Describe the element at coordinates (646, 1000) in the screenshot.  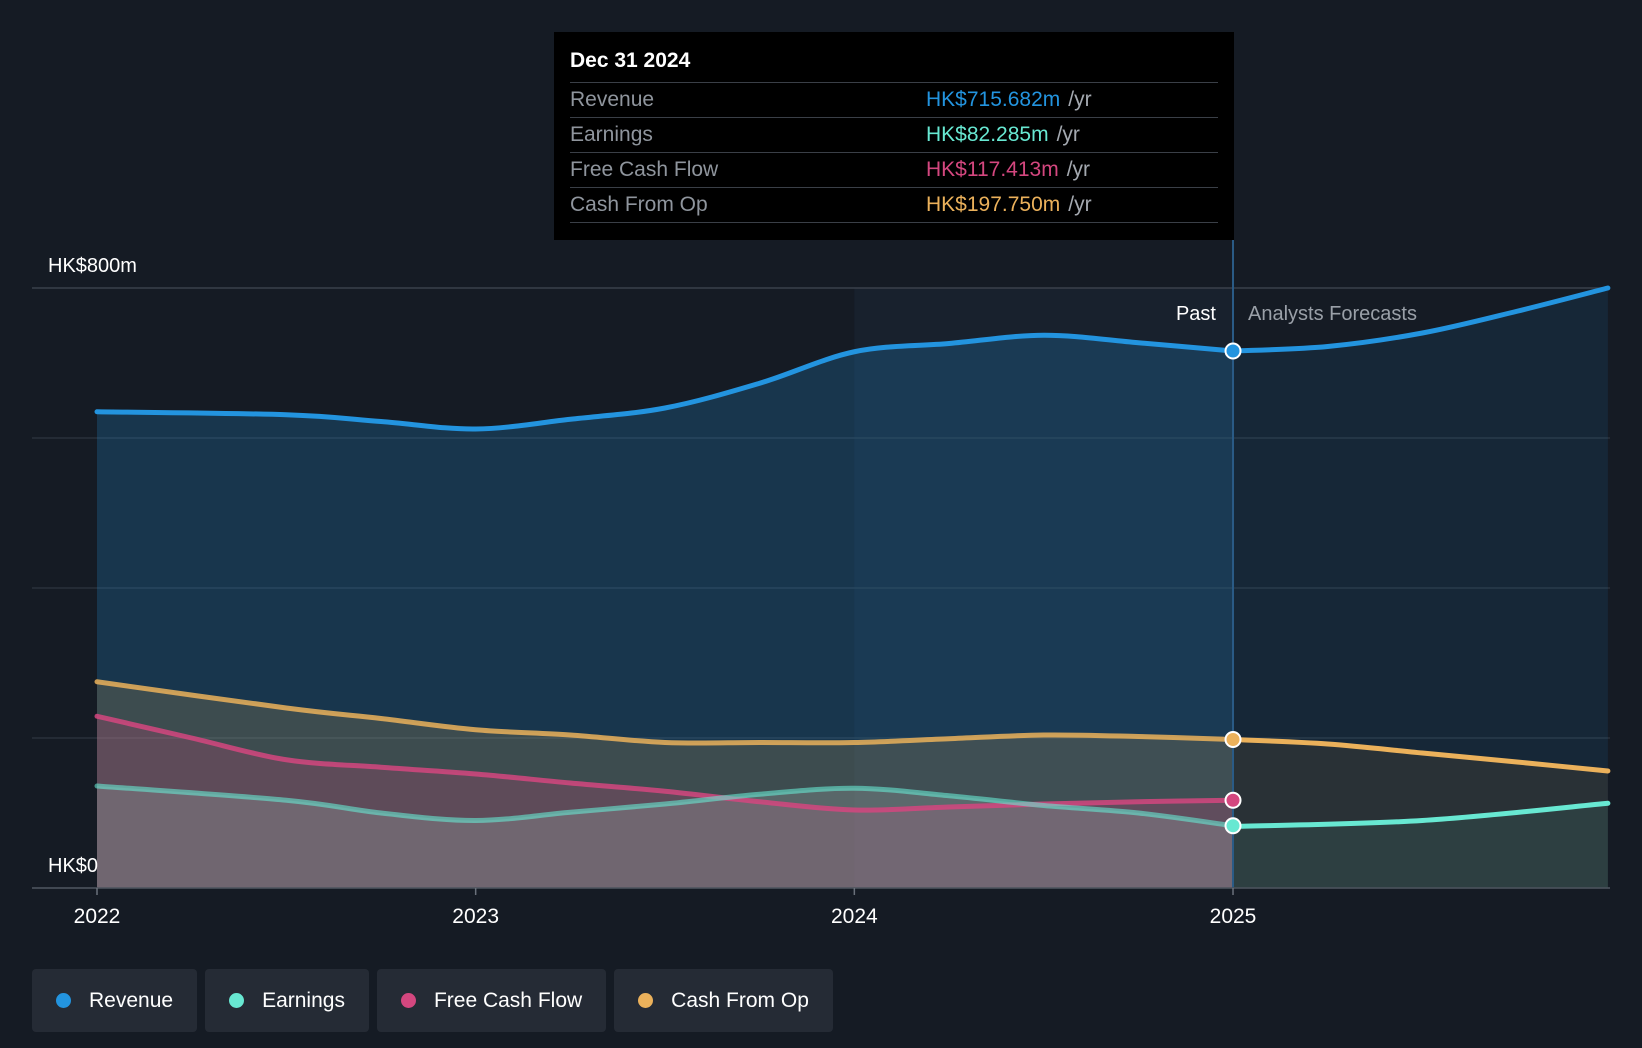
I see `cash-from-op-dot-icon` at that location.